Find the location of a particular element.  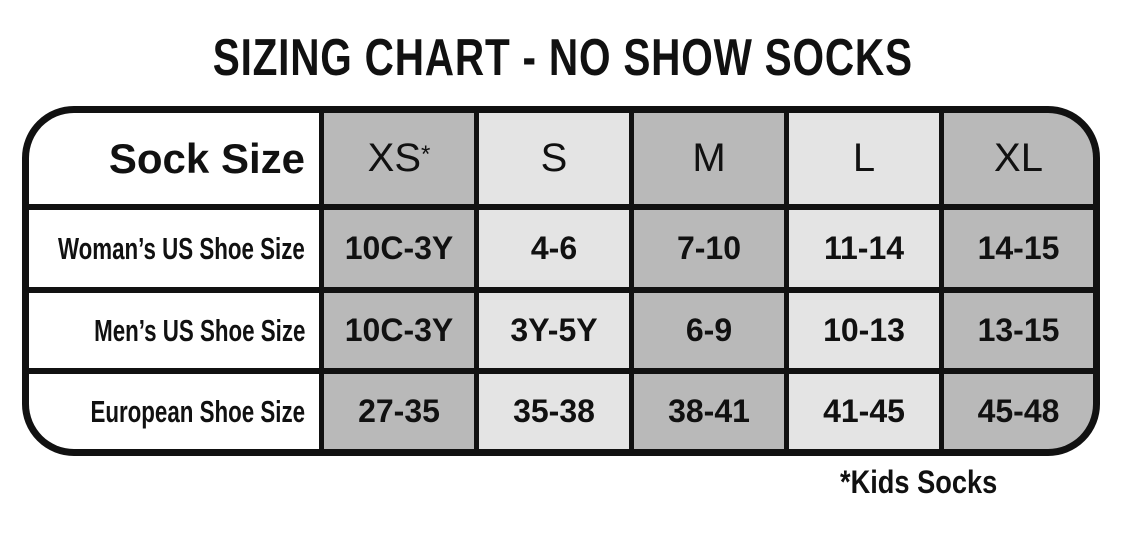

table-cell: 6-9 is located at coordinates (709, 330).